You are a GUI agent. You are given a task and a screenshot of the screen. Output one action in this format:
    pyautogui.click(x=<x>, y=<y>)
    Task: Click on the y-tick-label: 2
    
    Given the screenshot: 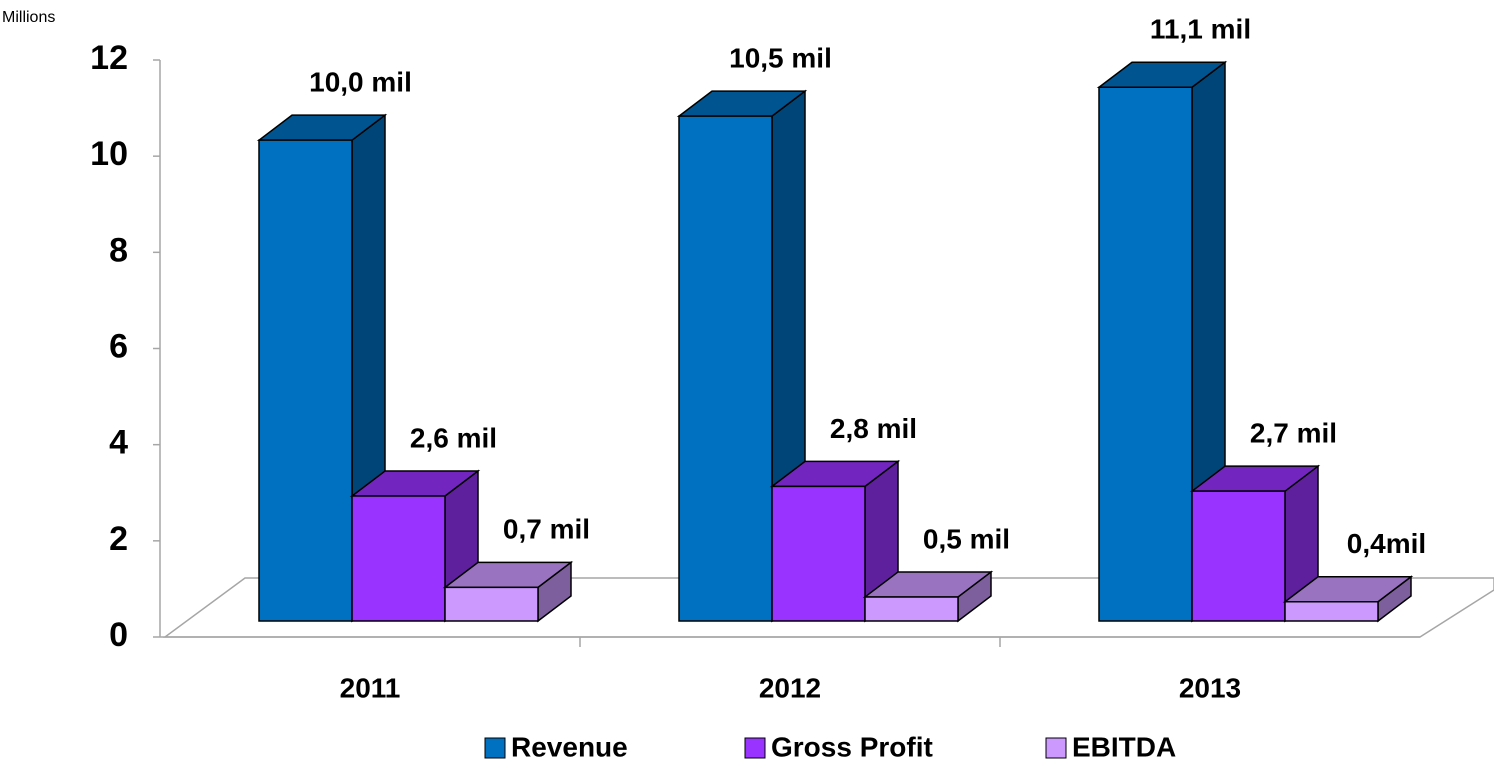 What is the action you would take?
    pyautogui.click(x=118, y=539)
    